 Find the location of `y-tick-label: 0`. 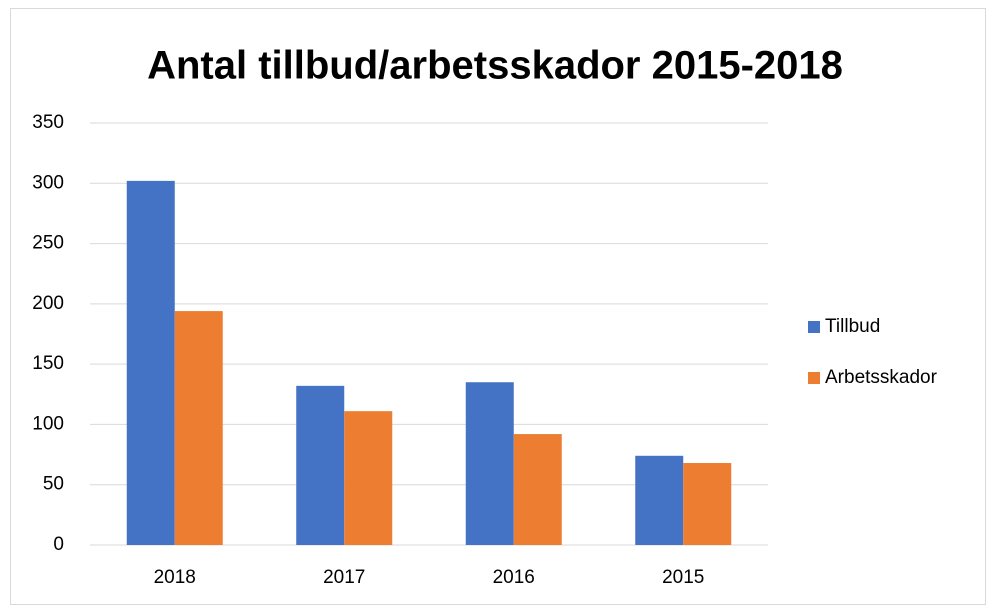

y-tick-label: 0 is located at coordinates (58, 544).